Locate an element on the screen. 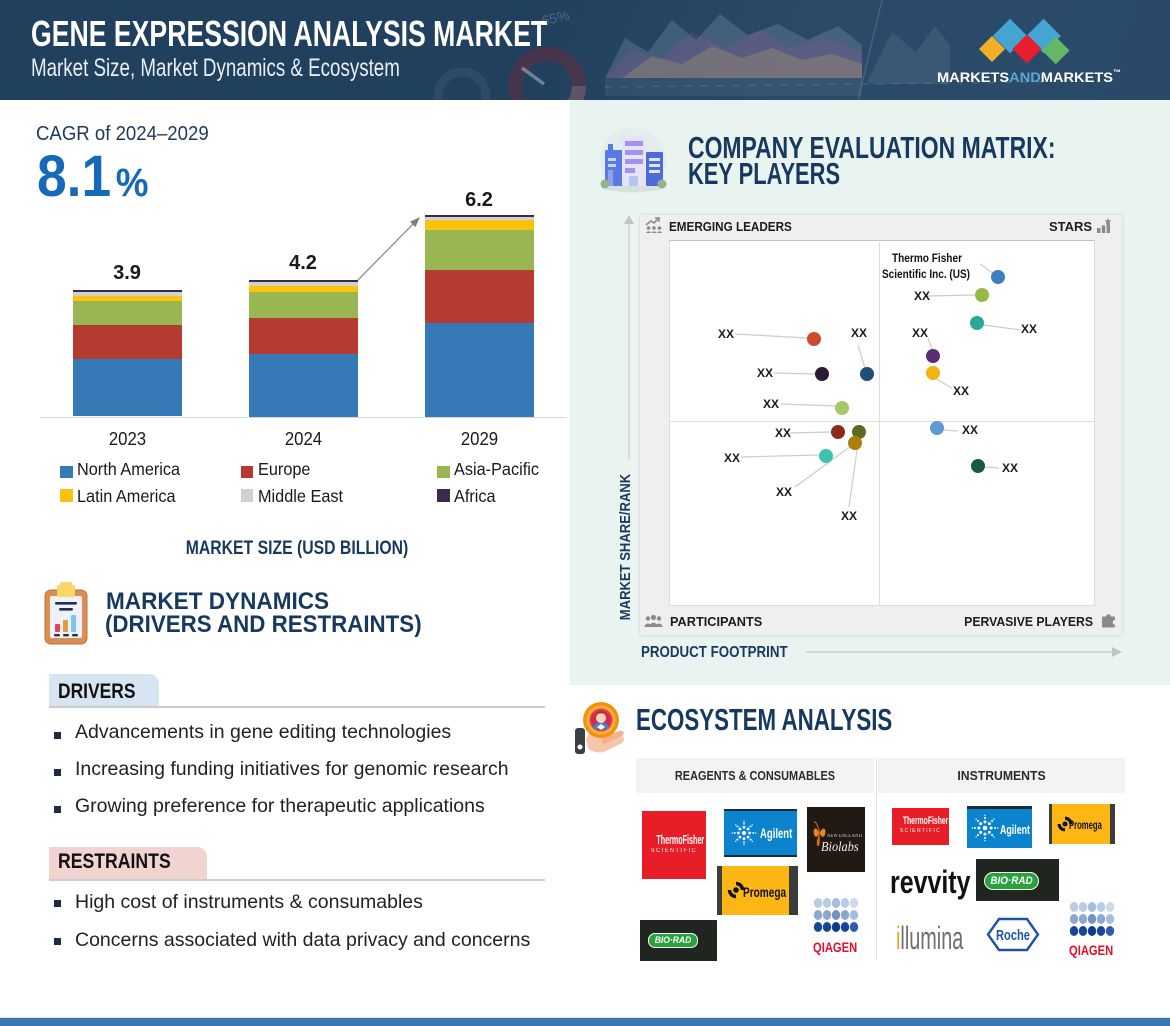  svg-text: Roche is located at coordinates (1013, 935).